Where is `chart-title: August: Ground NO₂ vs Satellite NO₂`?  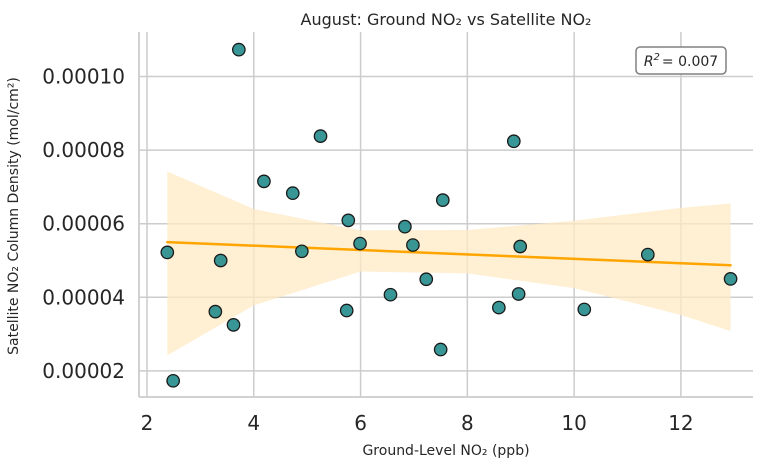
chart-title: August: Ground NO₂ vs Satellite NO₂ is located at coordinates (446, 19).